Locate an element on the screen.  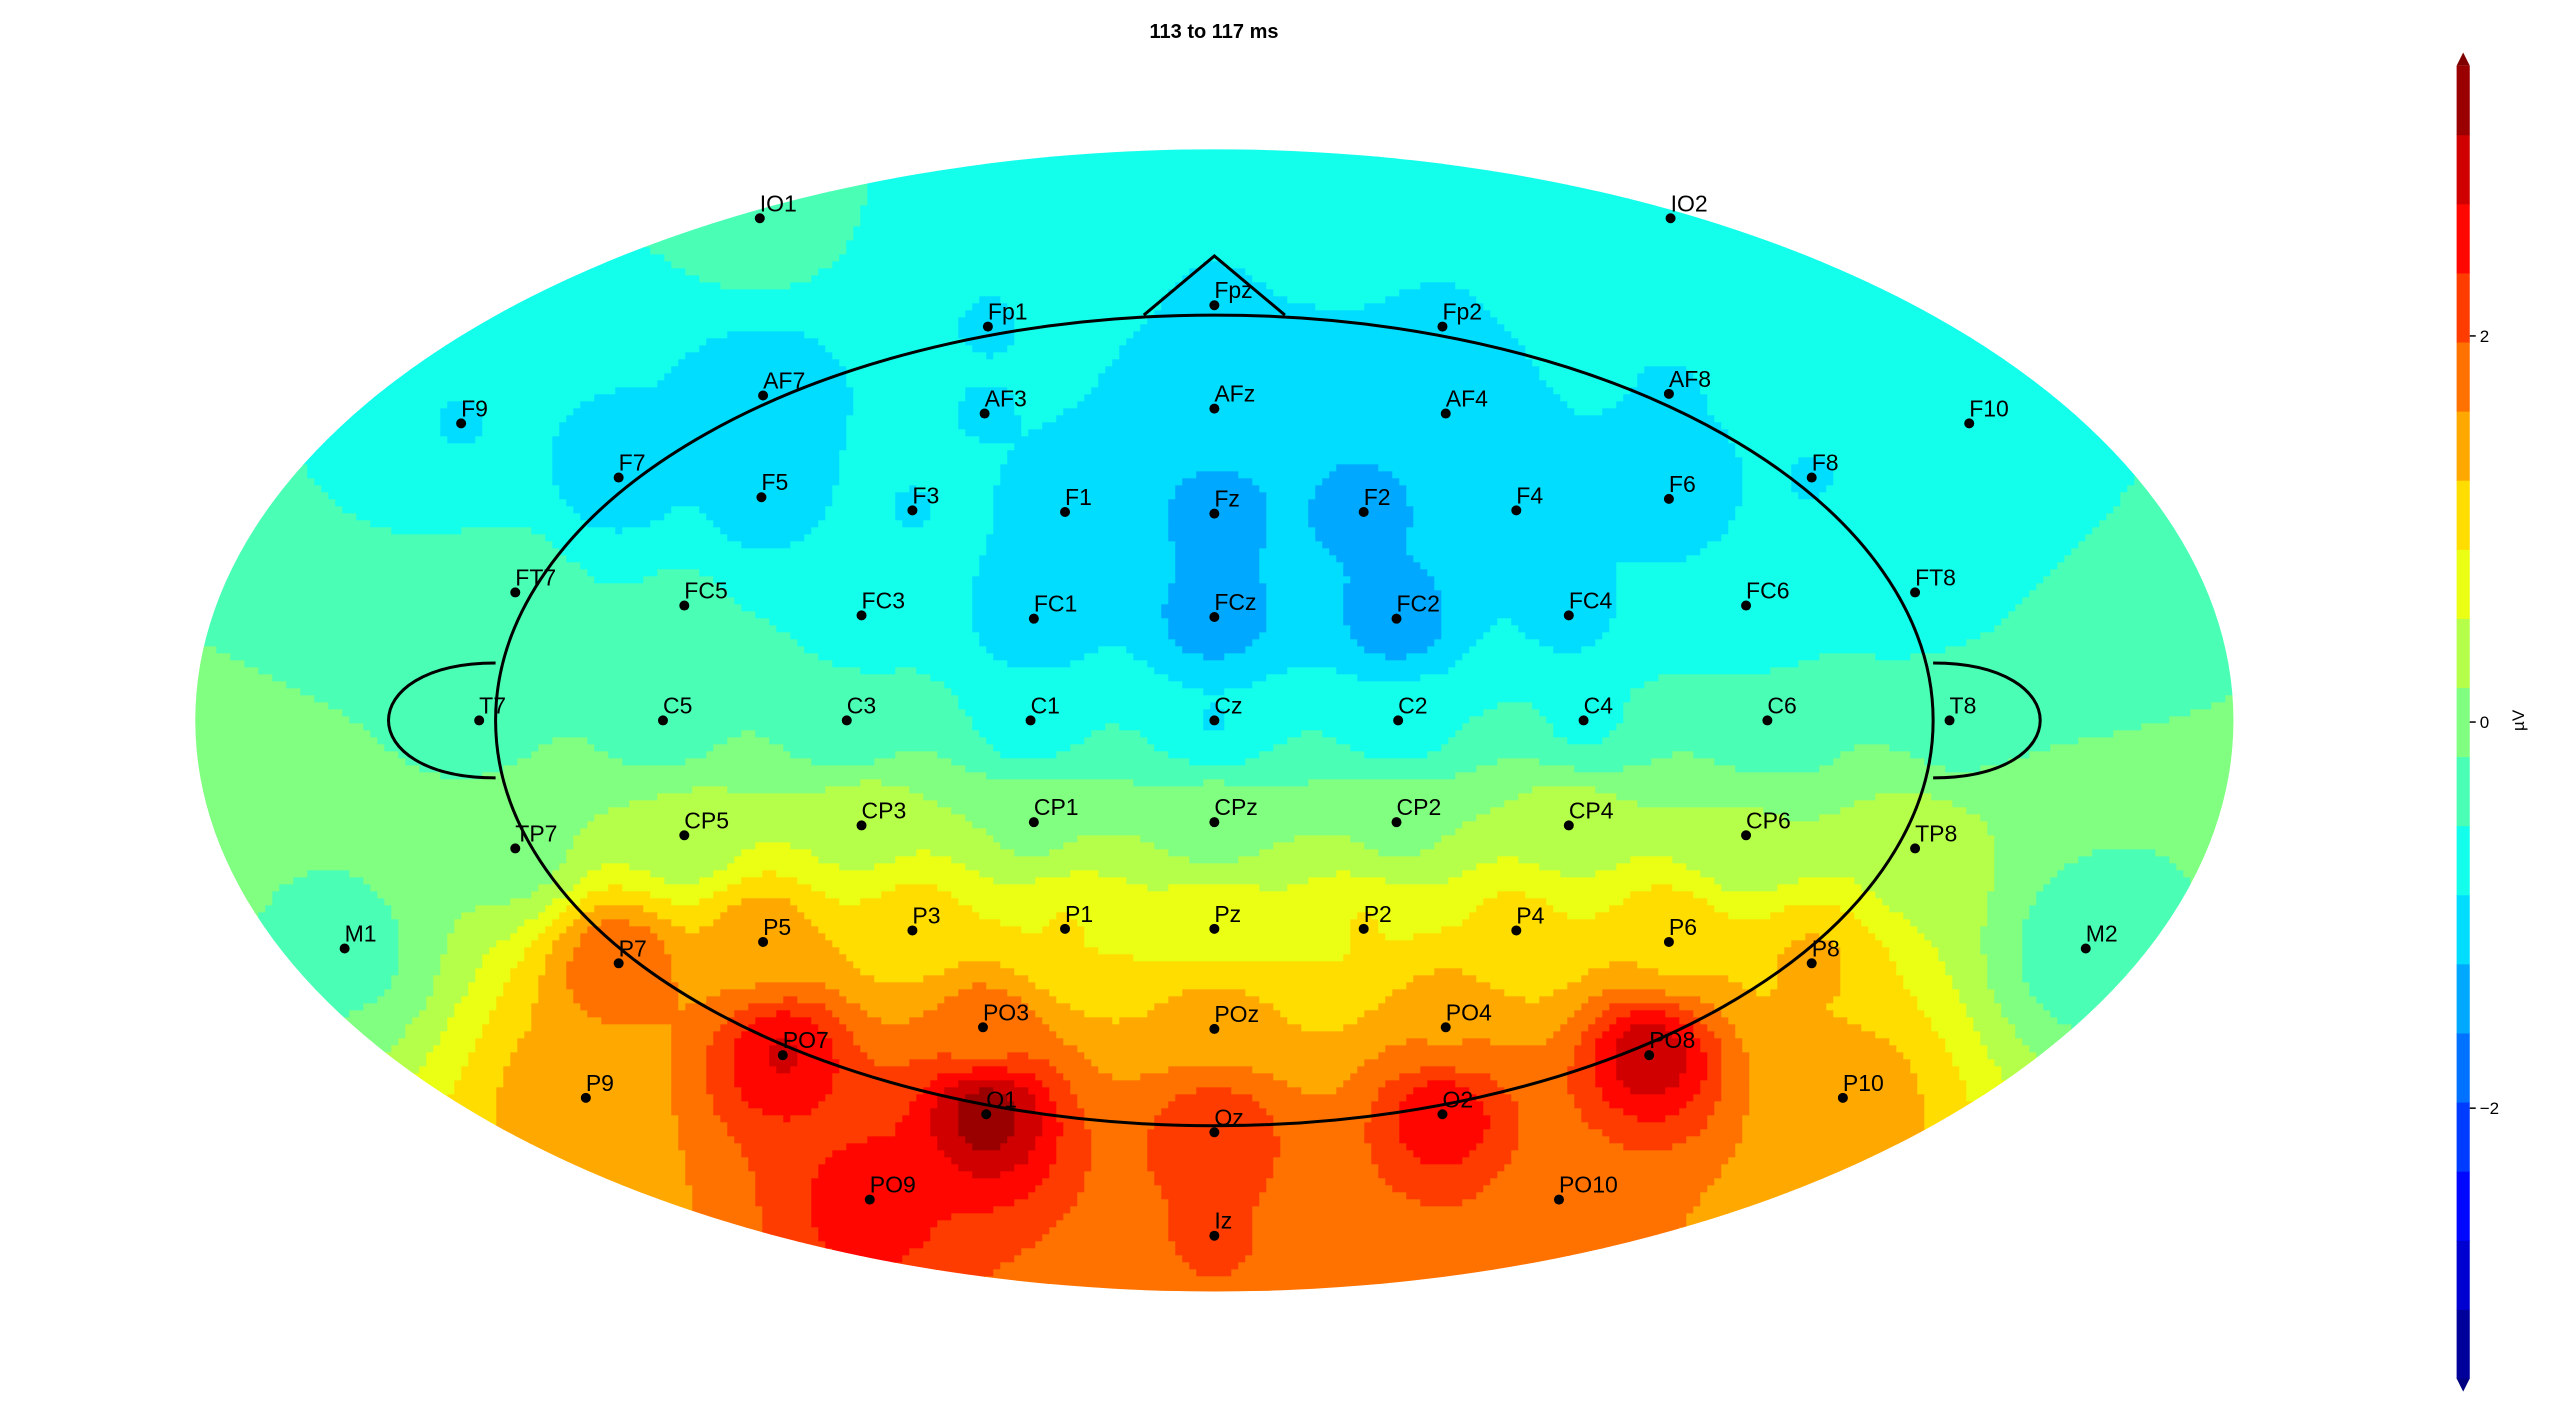
electrode-label: F5 is located at coordinates (774, 482).